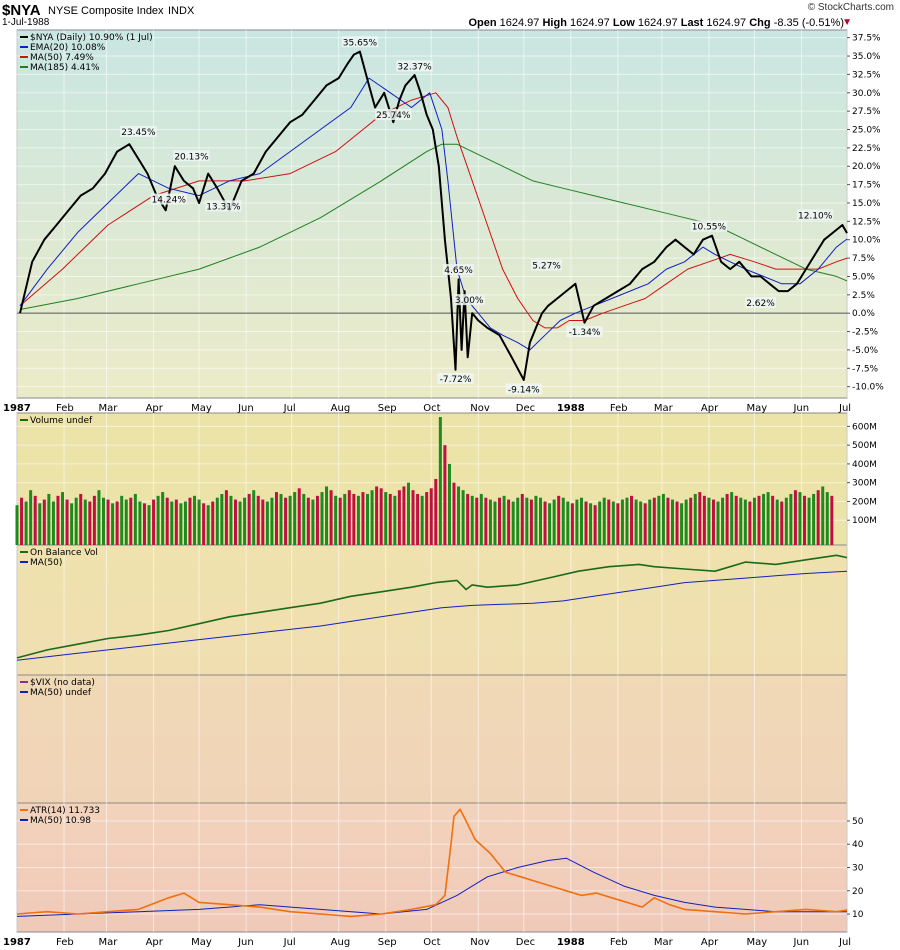 The width and height of the screenshot is (900, 950). I want to click on chart-date: 1-Jul-1988, so click(26, 22).